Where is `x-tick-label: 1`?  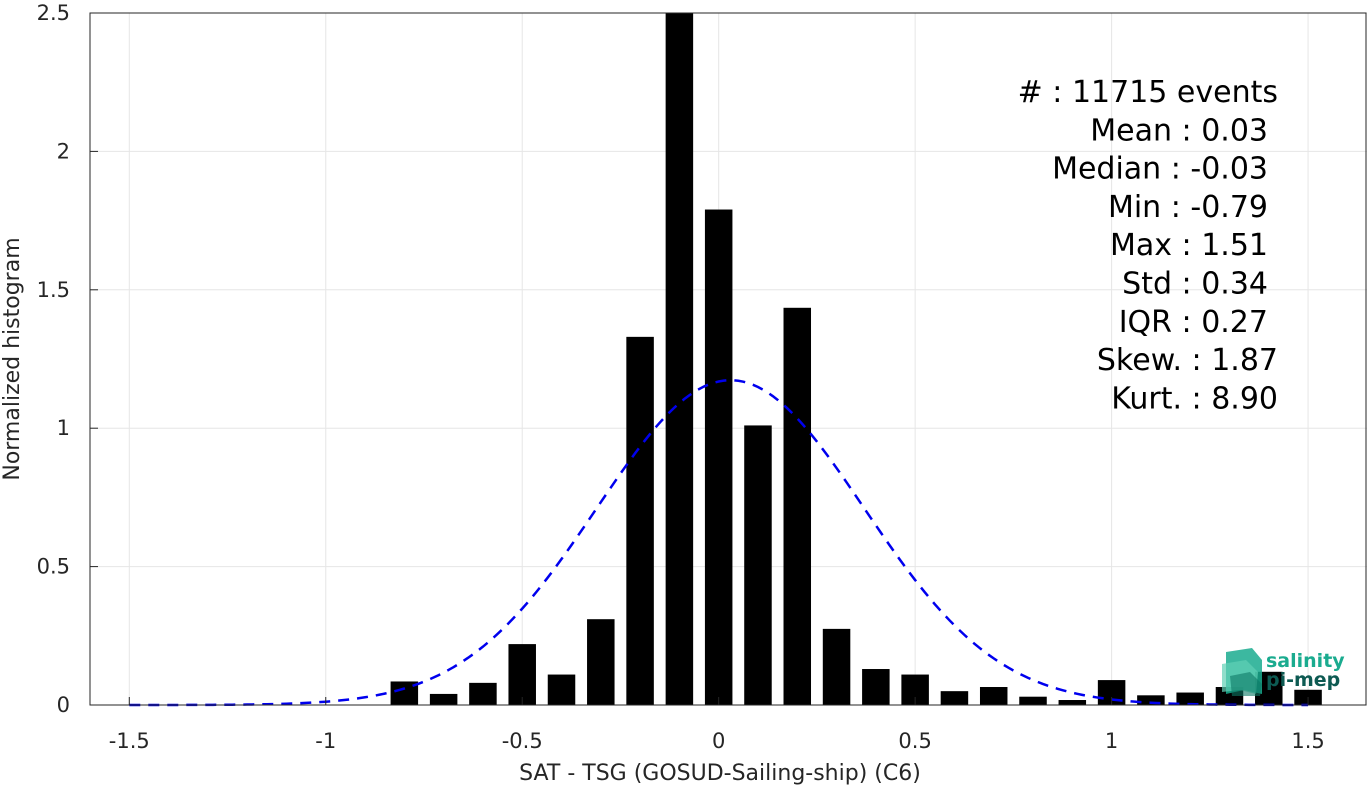 x-tick-label: 1 is located at coordinates (1111, 741).